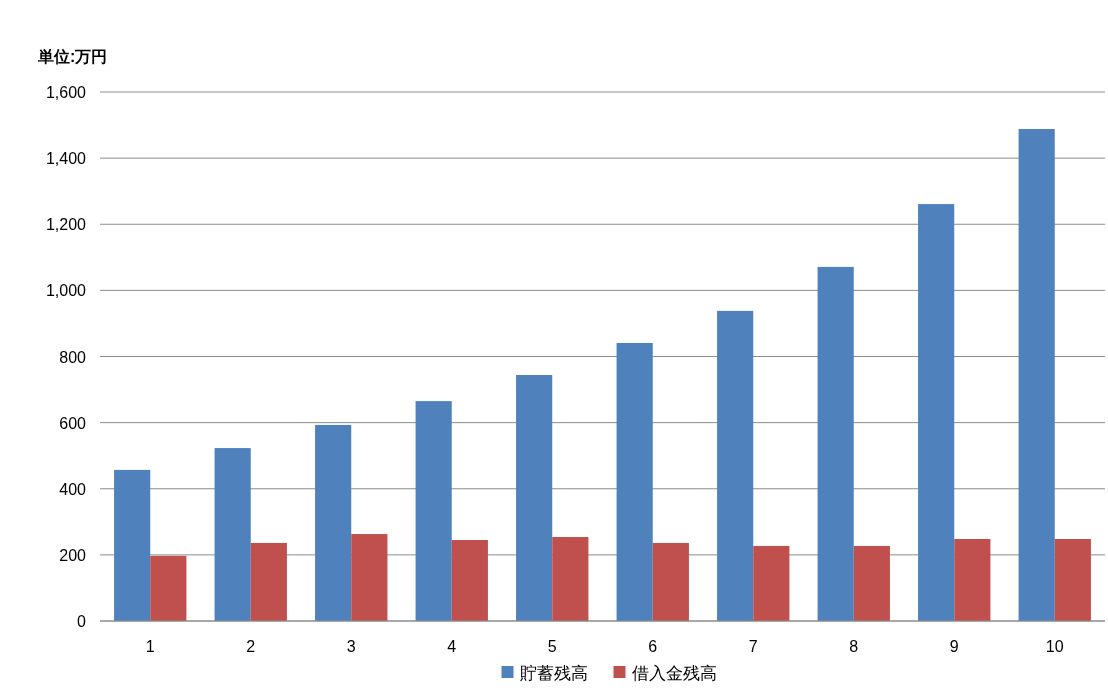  What do you see at coordinates (66, 159) in the screenshot?
I see `y-tick-label: 1,400` at bounding box center [66, 159].